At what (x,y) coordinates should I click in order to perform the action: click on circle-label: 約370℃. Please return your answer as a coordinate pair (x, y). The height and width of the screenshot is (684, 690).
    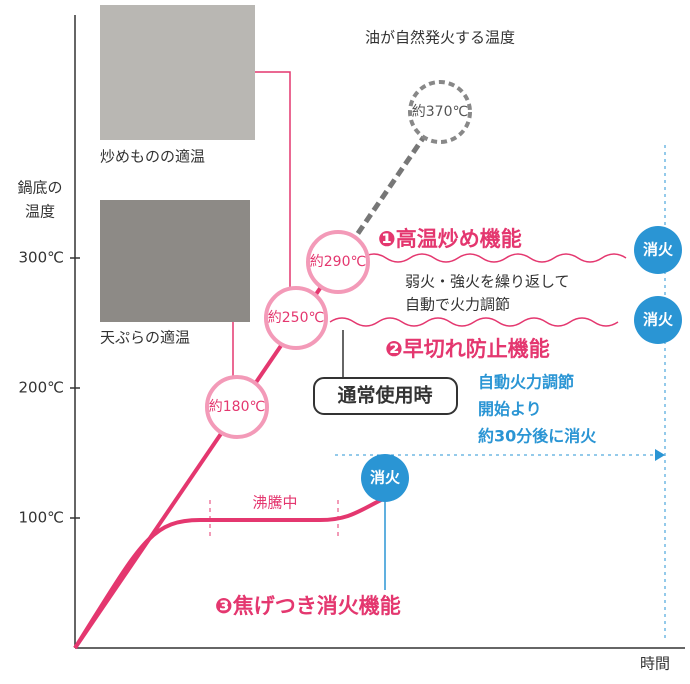
    Looking at the image, I should click on (440, 112).